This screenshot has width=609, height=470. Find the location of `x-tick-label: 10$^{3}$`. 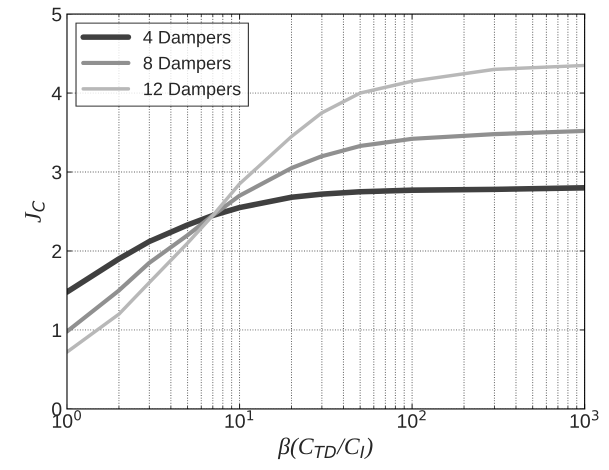

x-tick-label: 10$^{3}$ is located at coordinates (584, 419).